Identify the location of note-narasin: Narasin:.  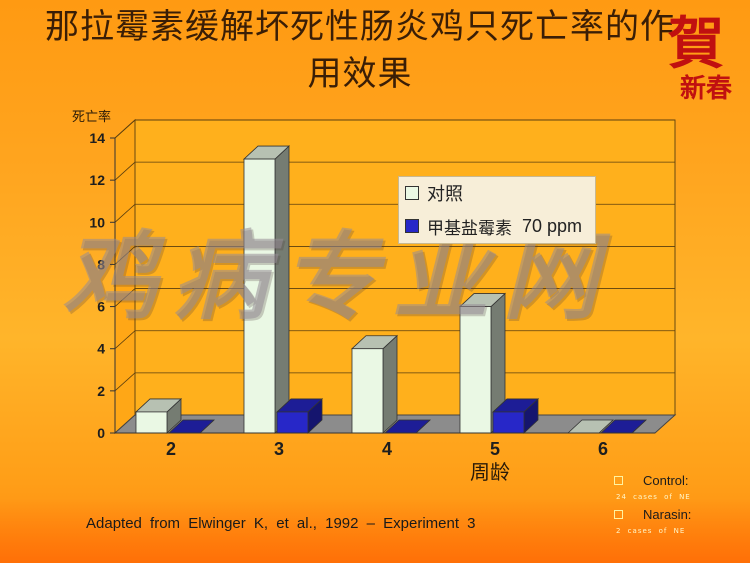
(679, 514).